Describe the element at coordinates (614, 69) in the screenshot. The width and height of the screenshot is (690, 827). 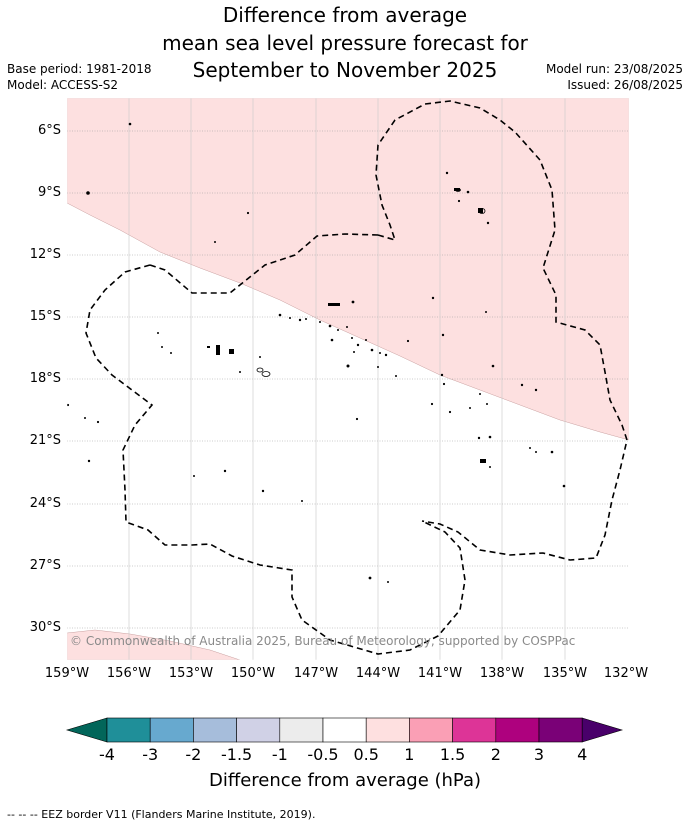
I see `model-run: Model run: 23/08/2025` at that location.